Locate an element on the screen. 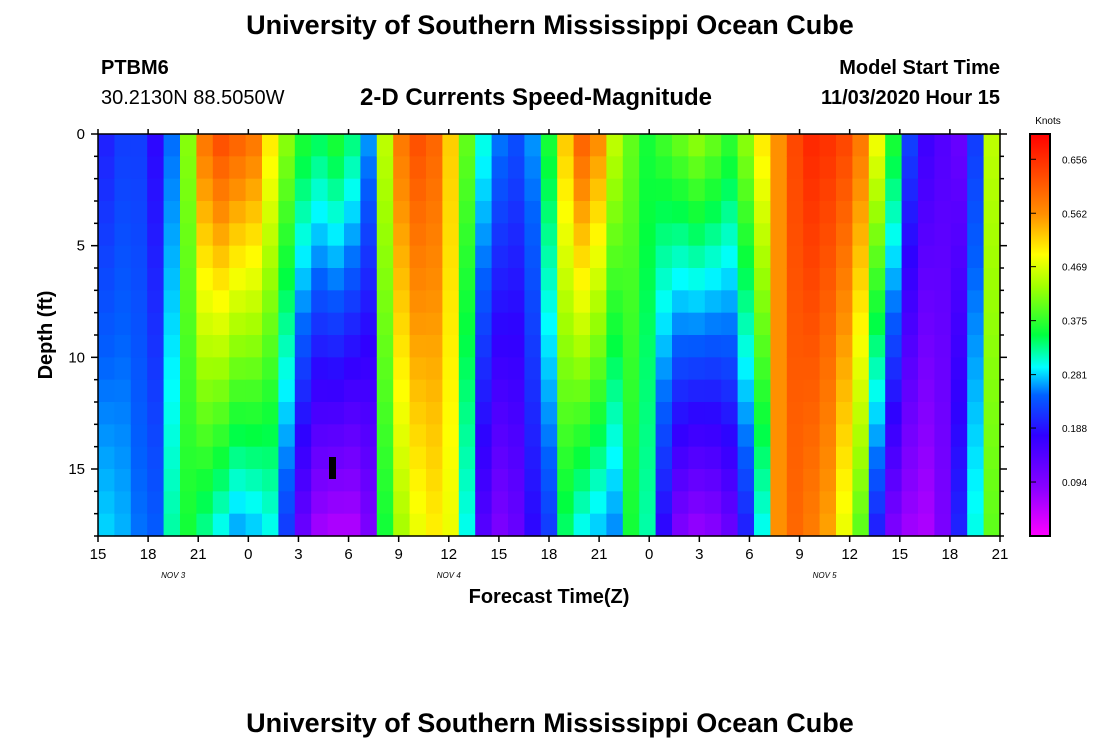 This screenshot has height=750, width=1100. x-tick-label: 12 is located at coordinates (849, 554).